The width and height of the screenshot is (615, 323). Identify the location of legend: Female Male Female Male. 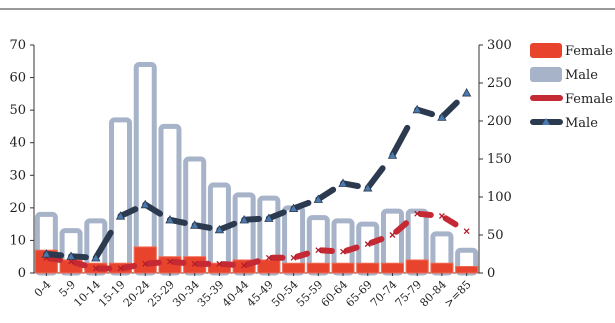
(571, 87).